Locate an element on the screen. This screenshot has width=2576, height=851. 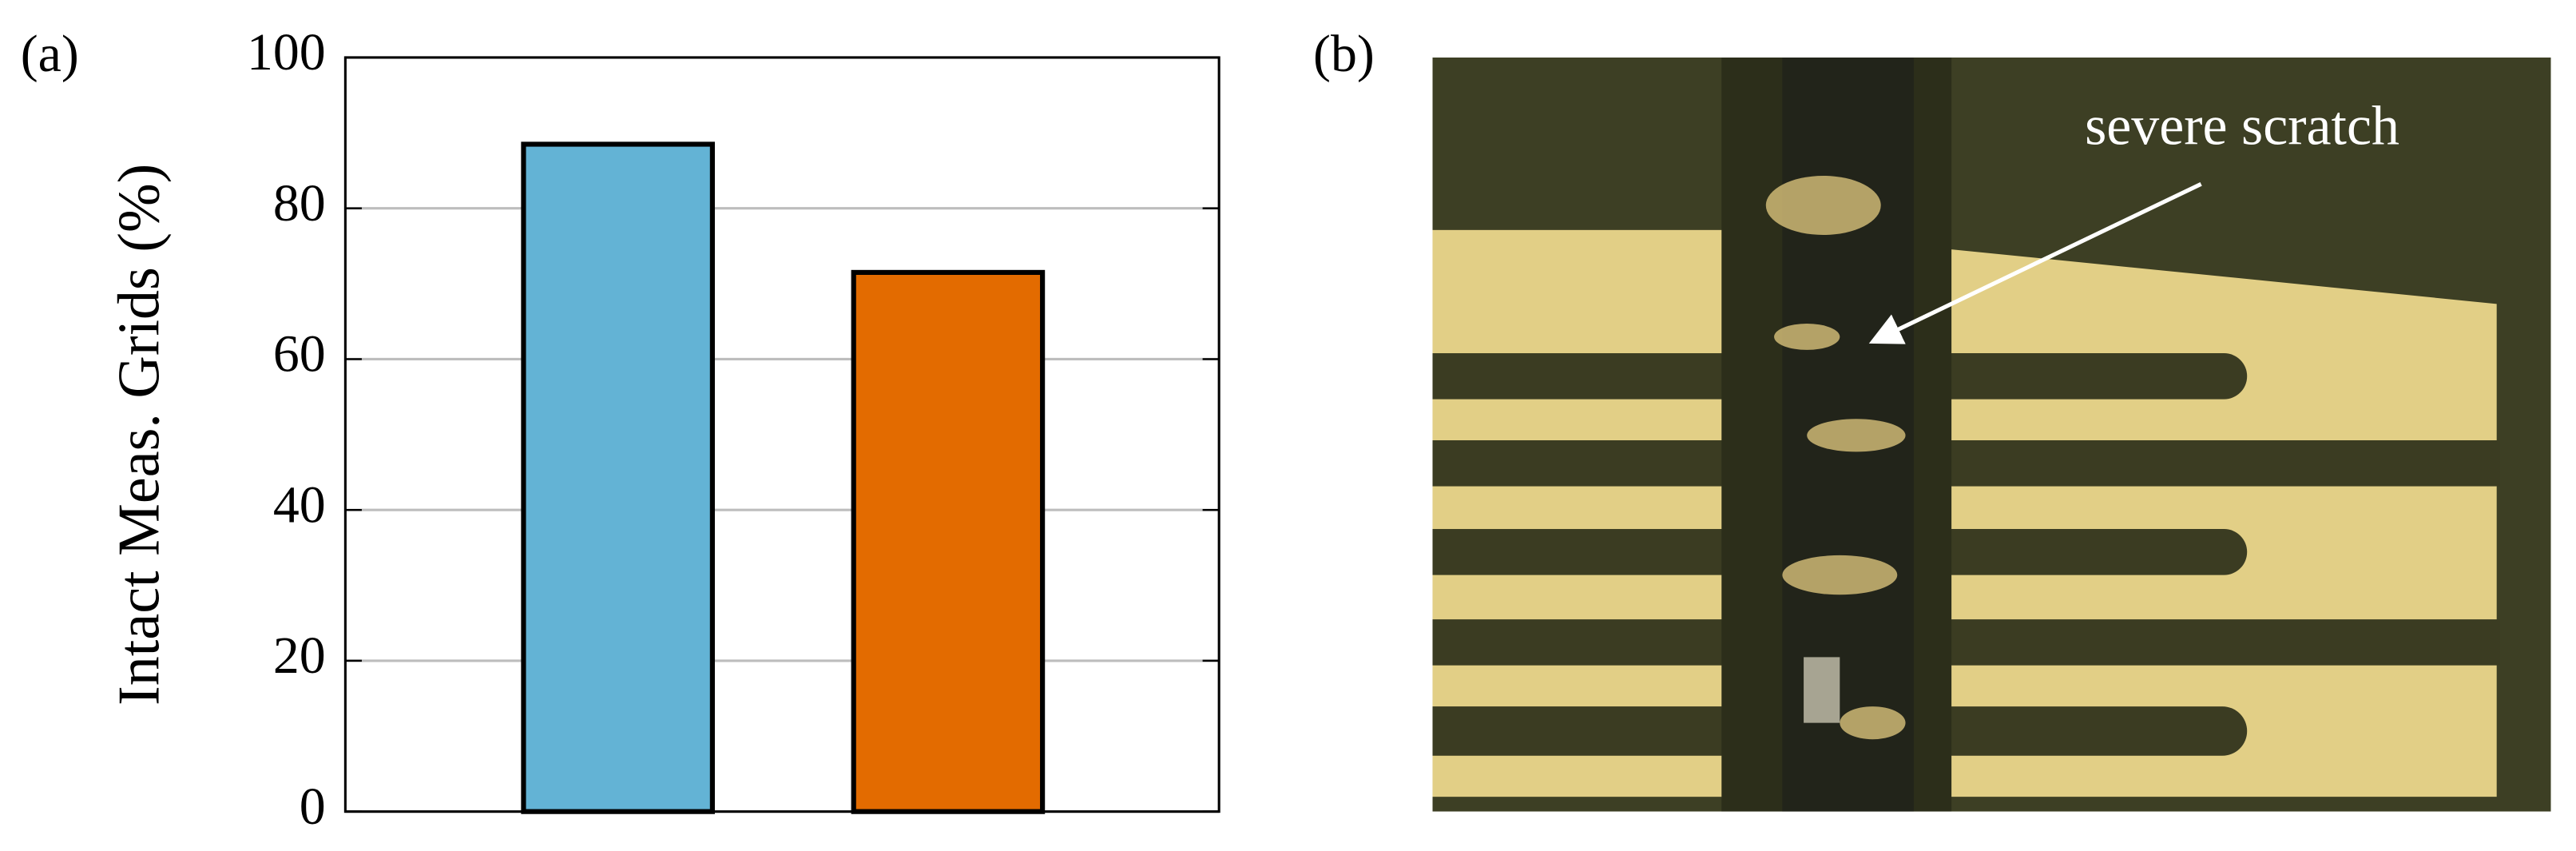
y-tick-label: 60 is located at coordinates (299, 354).